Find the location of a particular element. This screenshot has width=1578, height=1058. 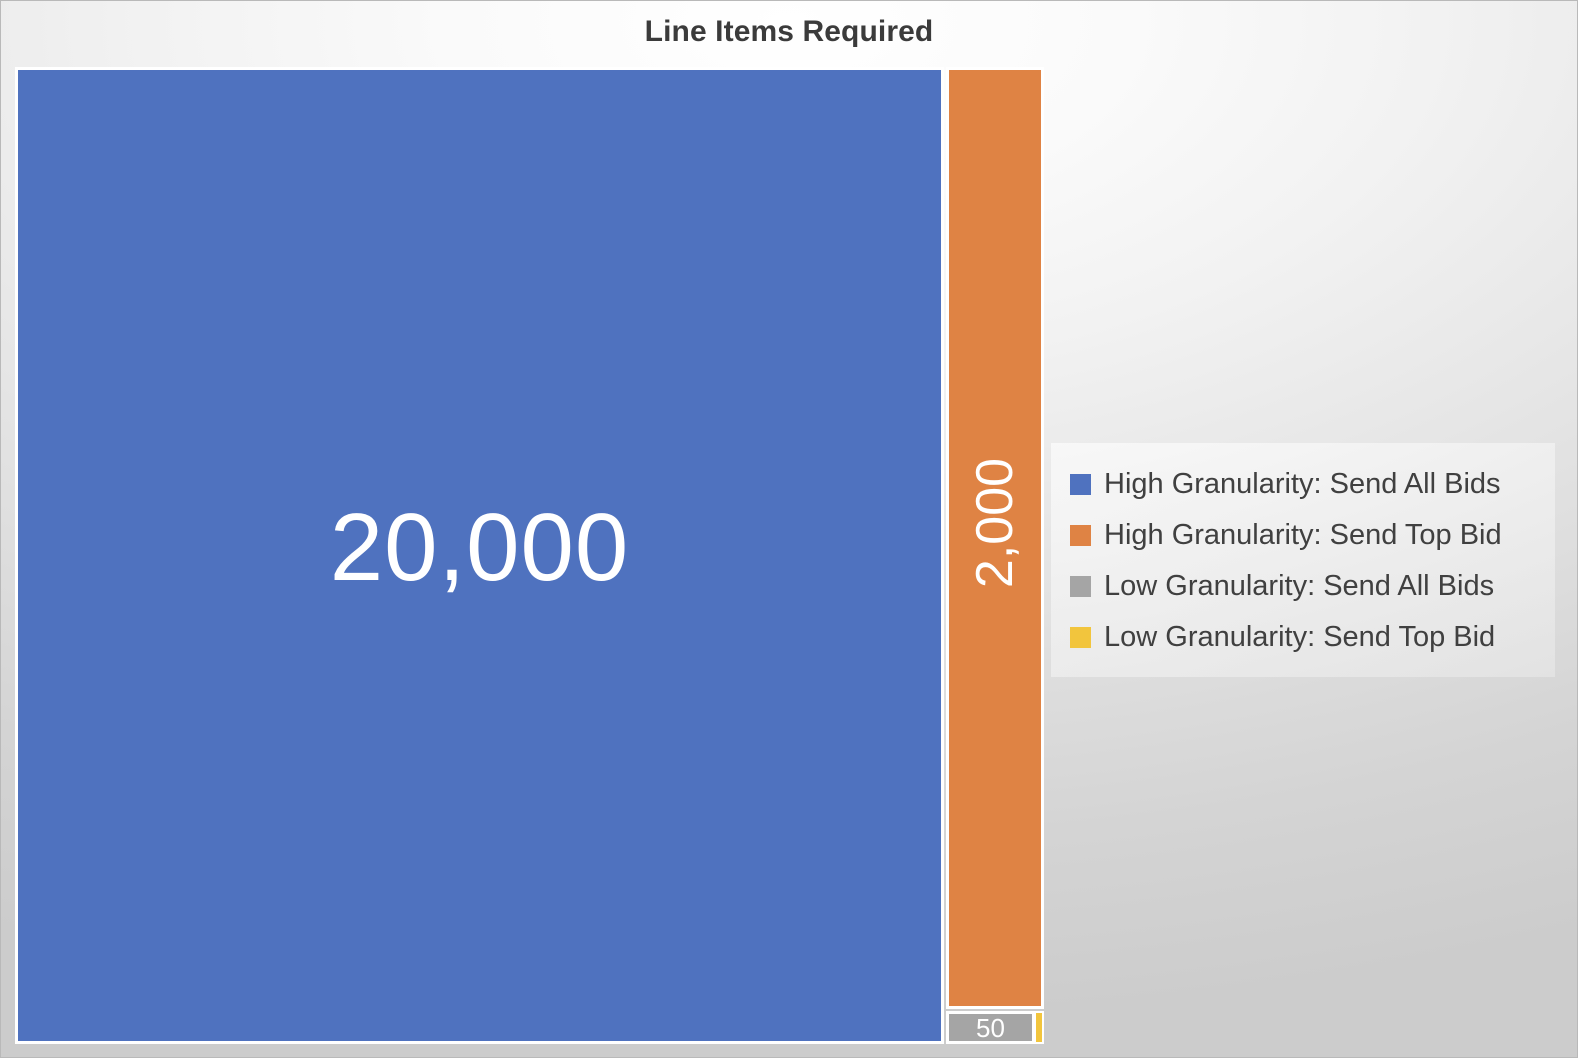

treemap-tile-low-granularity-send-top-bid is located at coordinates (1039, 1027).